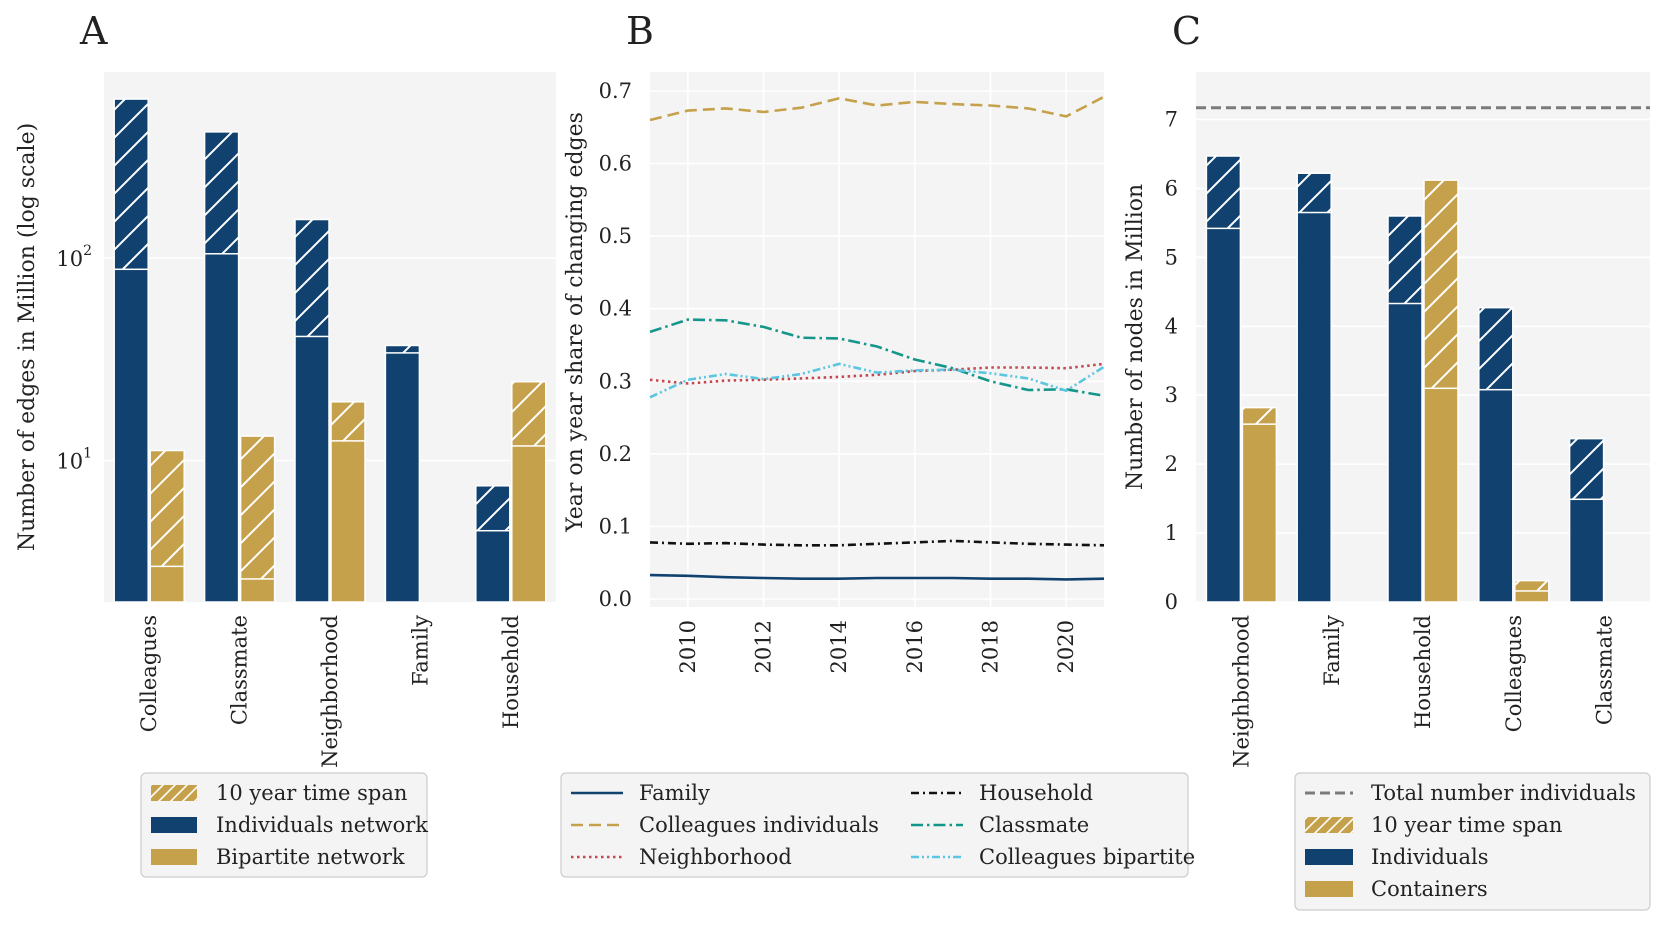 This screenshot has height=925, width=1660. I want to click on legend-label-individuals-network: Individuals network, so click(322, 825).